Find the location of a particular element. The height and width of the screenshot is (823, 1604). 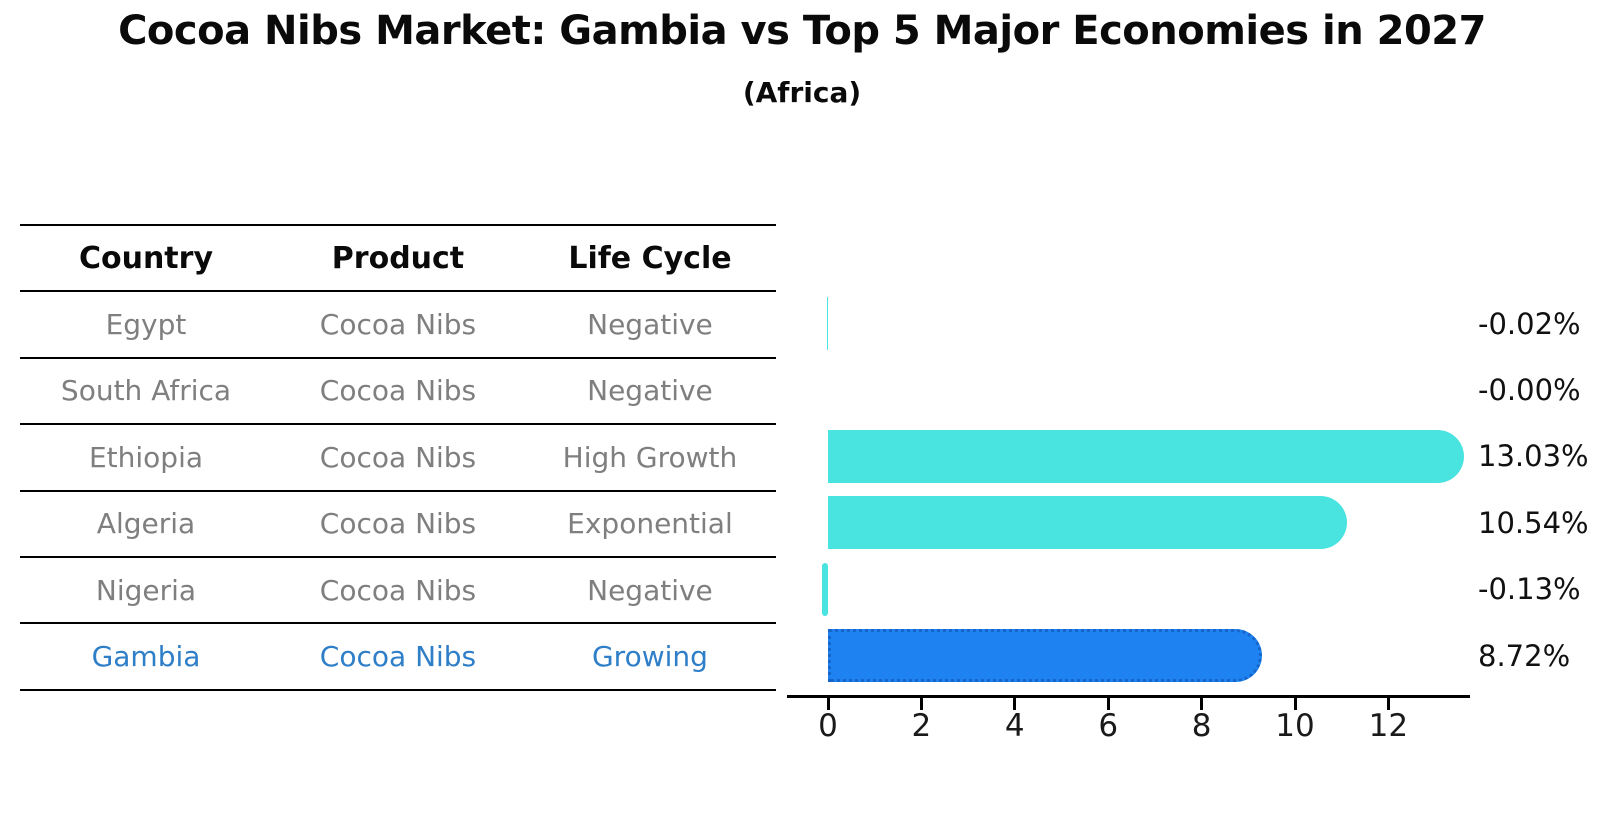

table-row-egypt: Egypt Cocoa Nibs Negative is located at coordinates (398, 325).